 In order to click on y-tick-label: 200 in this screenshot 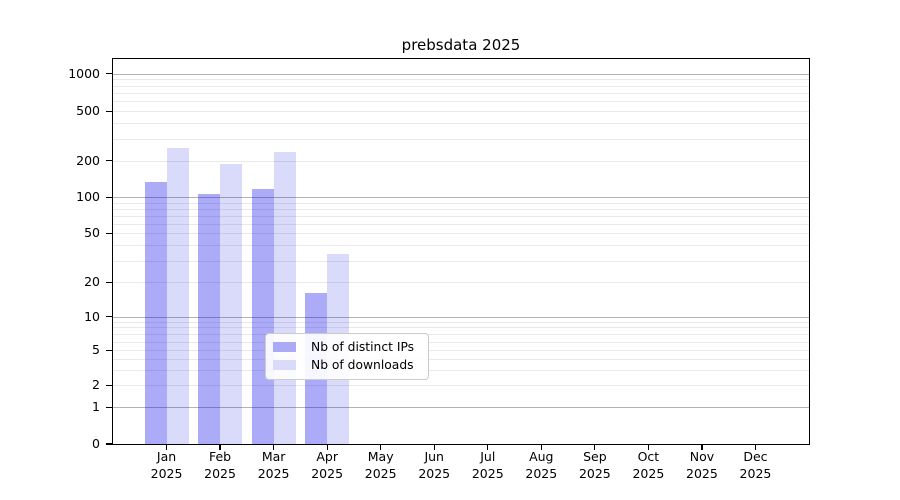, I will do `click(88, 160)`.